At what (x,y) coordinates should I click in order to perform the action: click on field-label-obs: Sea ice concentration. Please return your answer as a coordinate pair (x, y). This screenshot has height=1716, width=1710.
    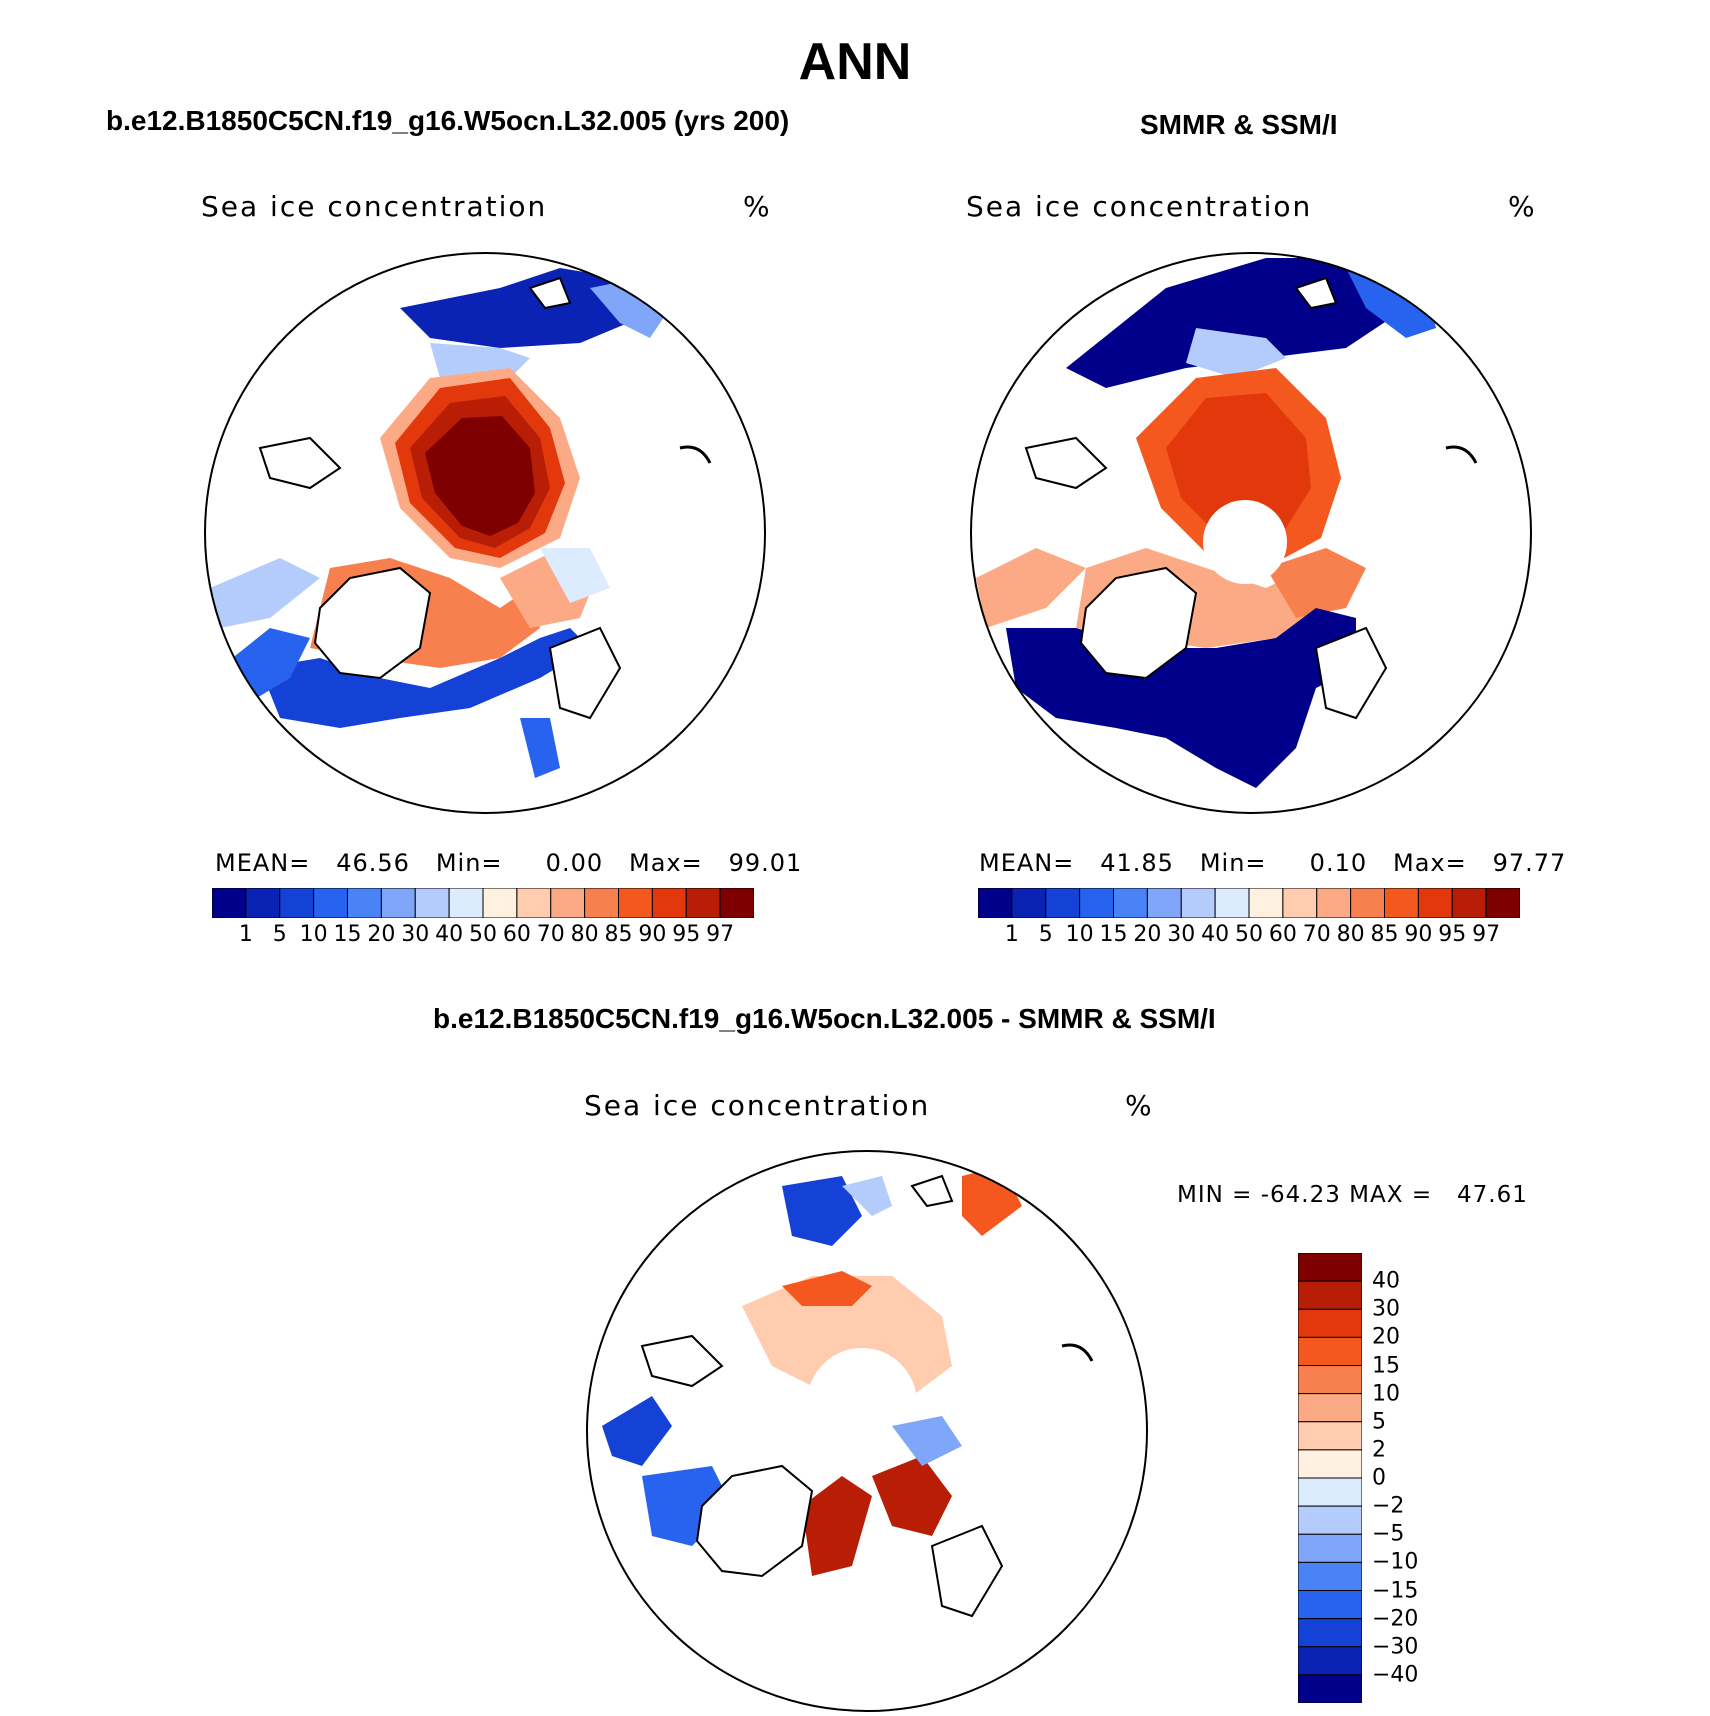
    Looking at the image, I should click on (1139, 206).